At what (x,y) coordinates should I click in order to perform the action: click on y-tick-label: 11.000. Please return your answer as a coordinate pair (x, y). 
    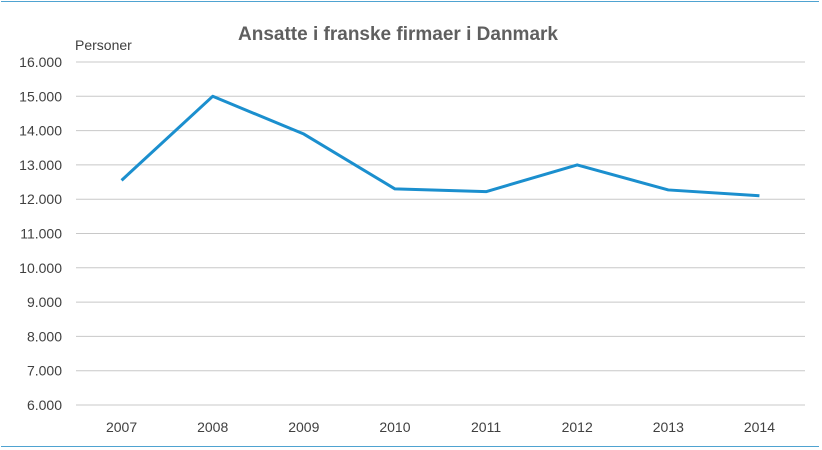
    Looking at the image, I should click on (41, 234).